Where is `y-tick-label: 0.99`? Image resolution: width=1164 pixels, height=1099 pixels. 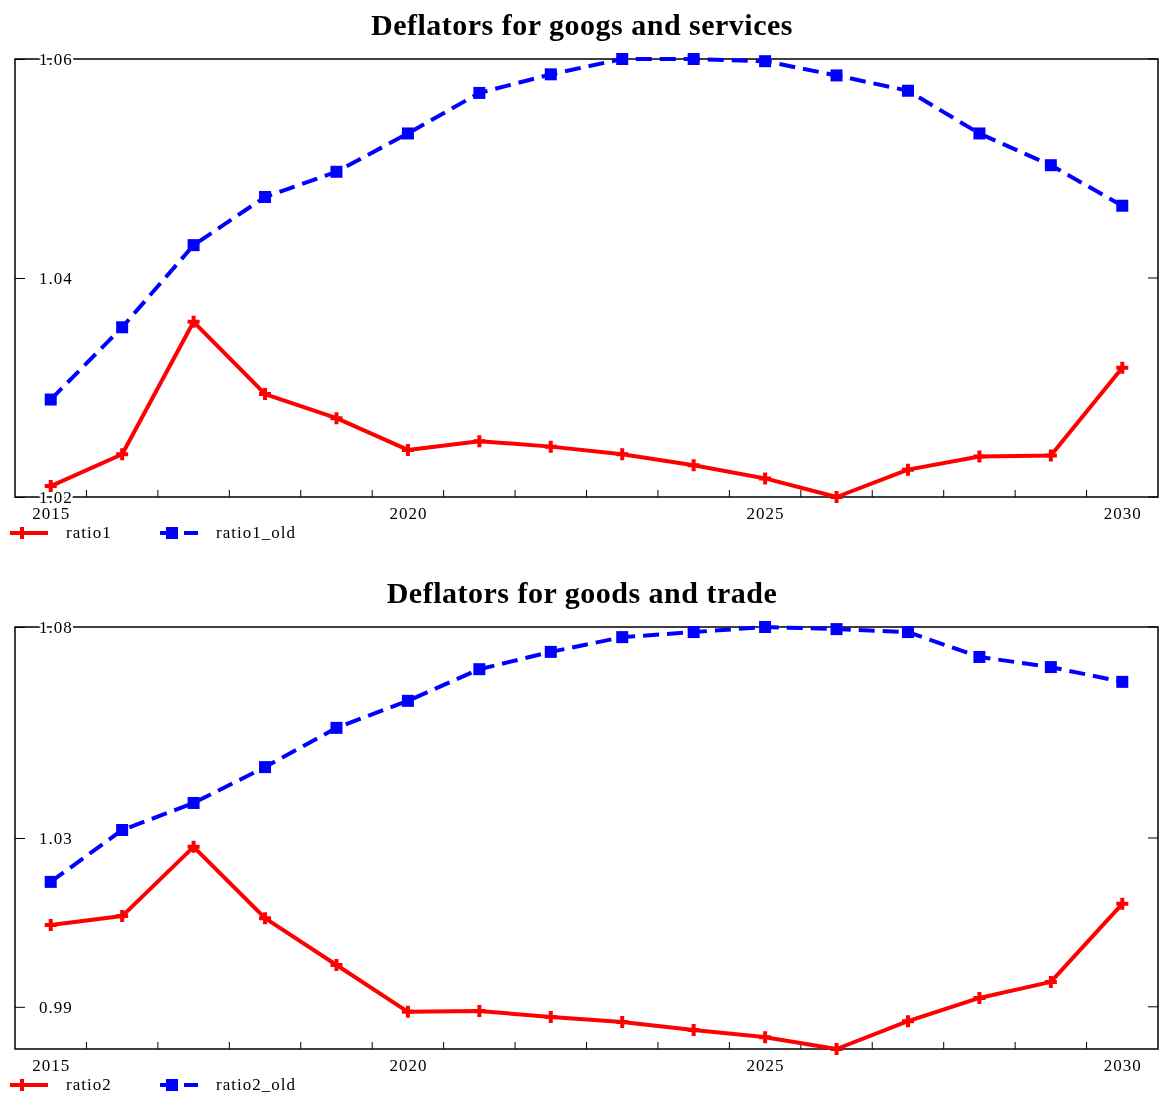
y-tick-label: 0.99 is located at coordinates (56, 1007).